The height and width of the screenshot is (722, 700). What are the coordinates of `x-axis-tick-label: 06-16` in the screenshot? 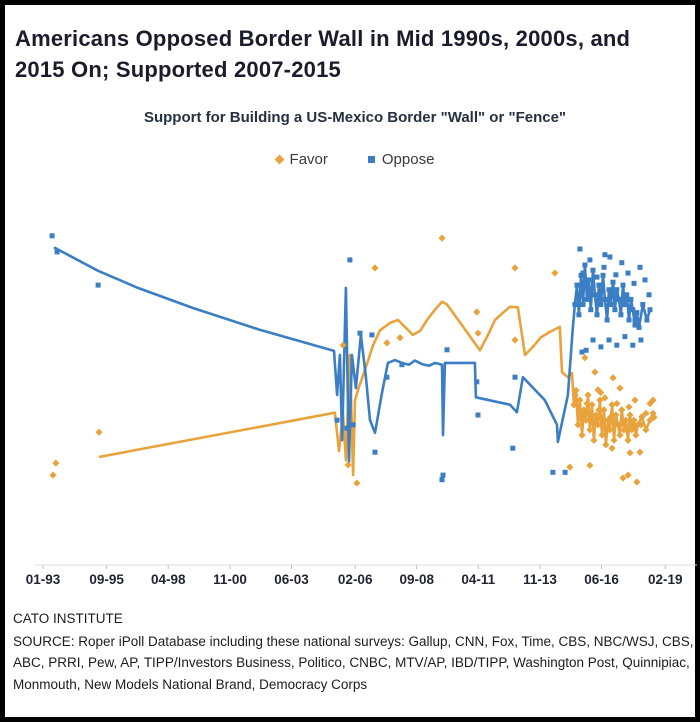 It's located at (601, 579).